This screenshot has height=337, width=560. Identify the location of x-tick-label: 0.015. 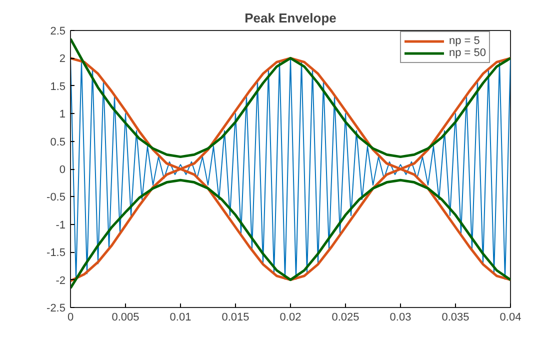
(236, 318).